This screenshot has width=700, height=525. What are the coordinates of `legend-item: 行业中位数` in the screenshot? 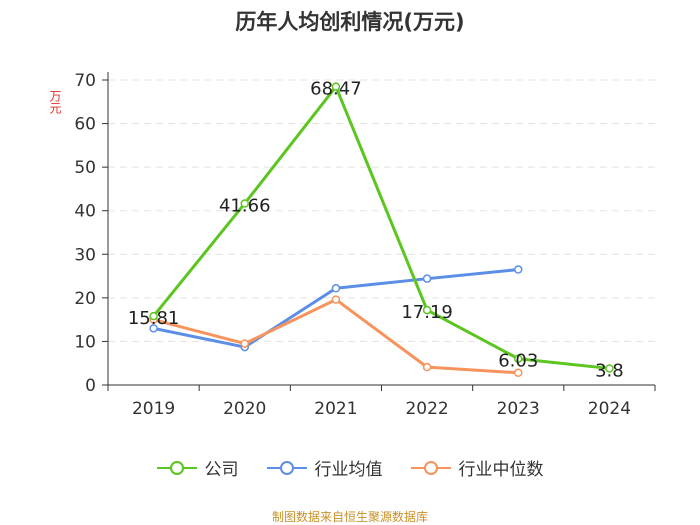 It's located at (477, 467).